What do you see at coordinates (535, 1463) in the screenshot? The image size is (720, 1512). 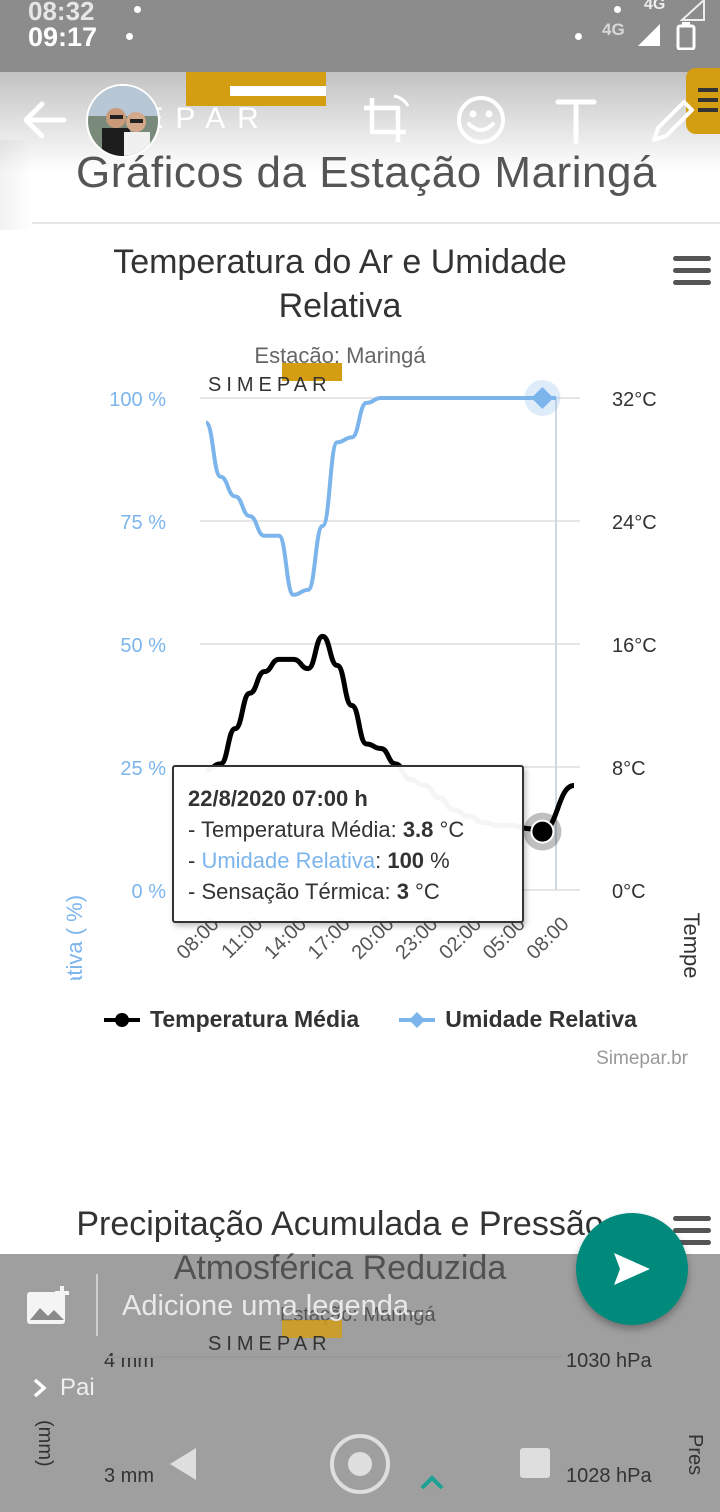 I see `nav-recents-icon` at bounding box center [535, 1463].